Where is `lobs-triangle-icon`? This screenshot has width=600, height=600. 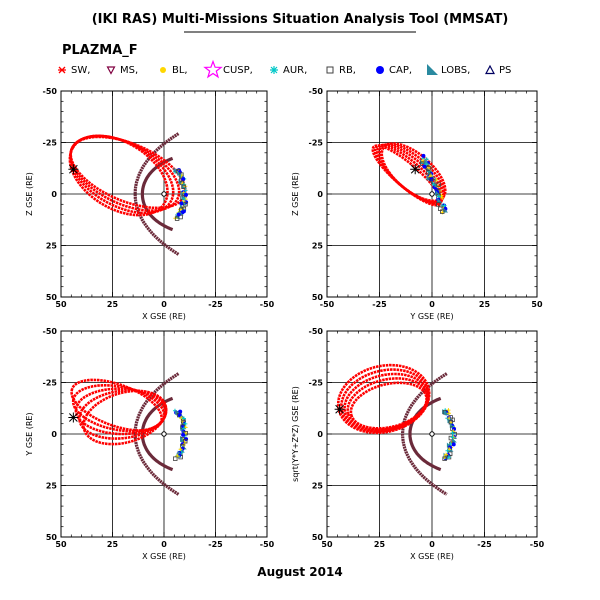 lobs-triangle-icon is located at coordinates (432, 69).